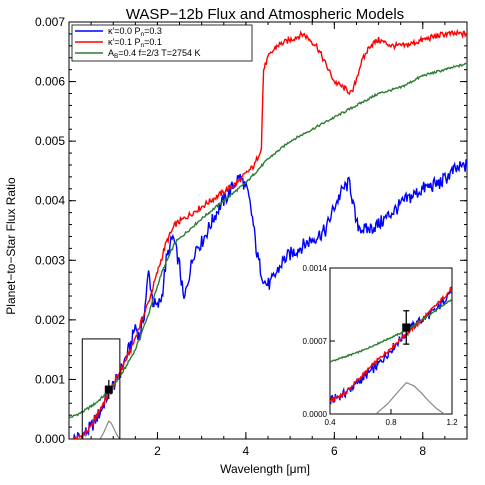  I want to click on y-tick-label: 0.002, so click(50, 320).